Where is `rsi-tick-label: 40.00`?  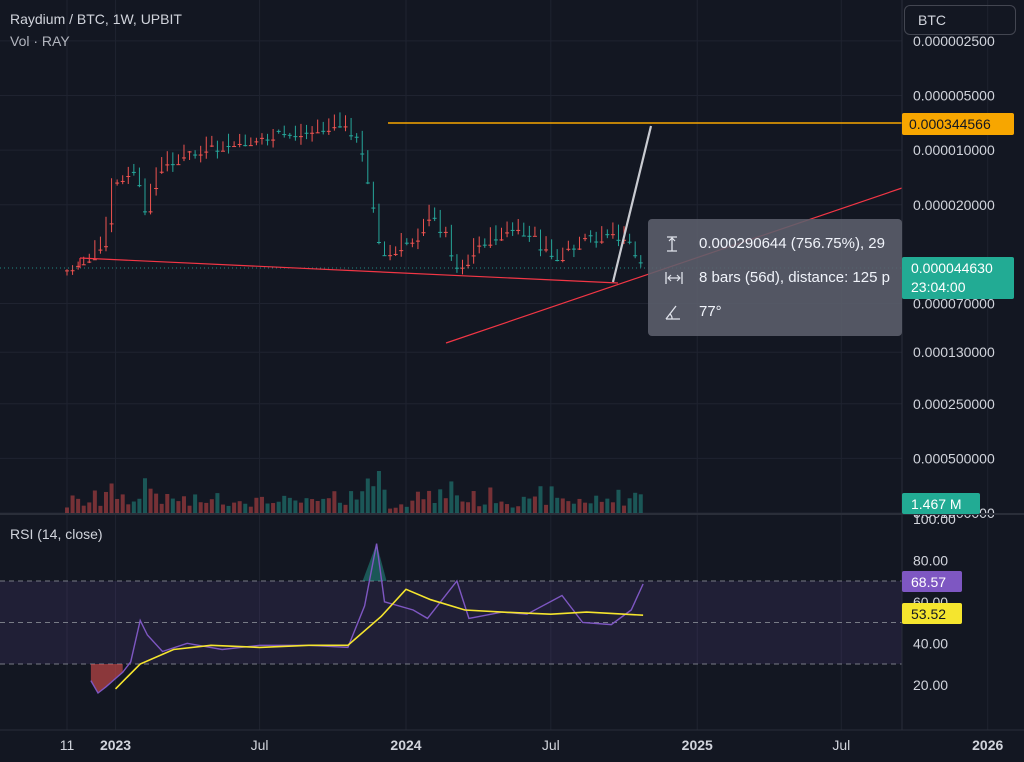
rsi-tick-label: 40.00 is located at coordinates (930, 643).